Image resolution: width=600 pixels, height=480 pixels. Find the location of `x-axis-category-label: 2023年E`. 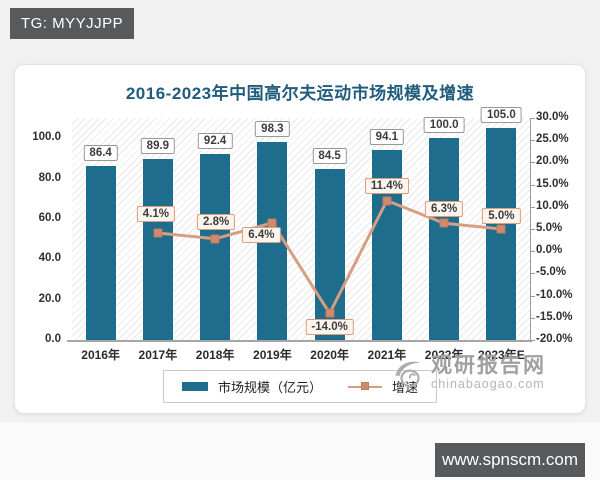

x-axis-category-label: 2023年E is located at coordinates (501, 355).